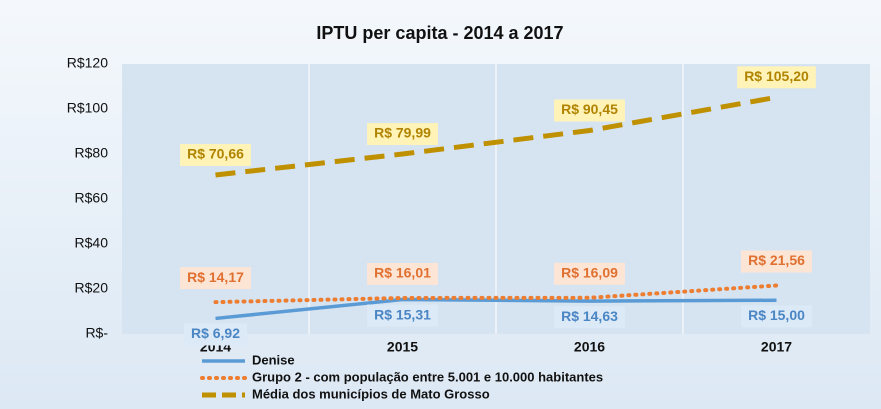  Describe the element at coordinates (92, 243) in the screenshot. I see `y-tick-label: R$40` at that location.